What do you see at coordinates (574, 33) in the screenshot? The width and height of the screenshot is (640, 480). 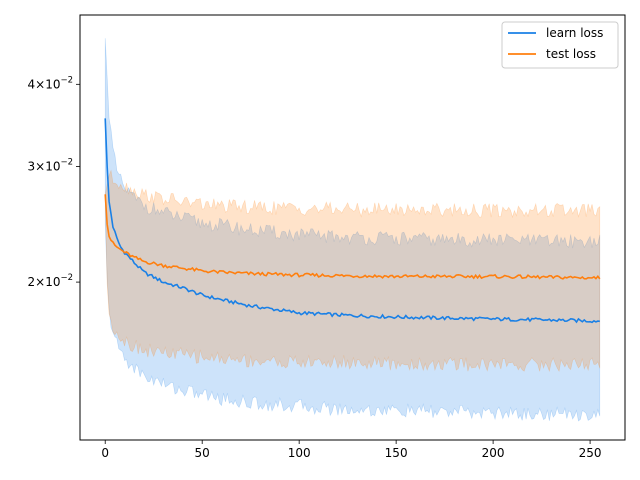 I see `legend-label: learn loss` at bounding box center [574, 33].